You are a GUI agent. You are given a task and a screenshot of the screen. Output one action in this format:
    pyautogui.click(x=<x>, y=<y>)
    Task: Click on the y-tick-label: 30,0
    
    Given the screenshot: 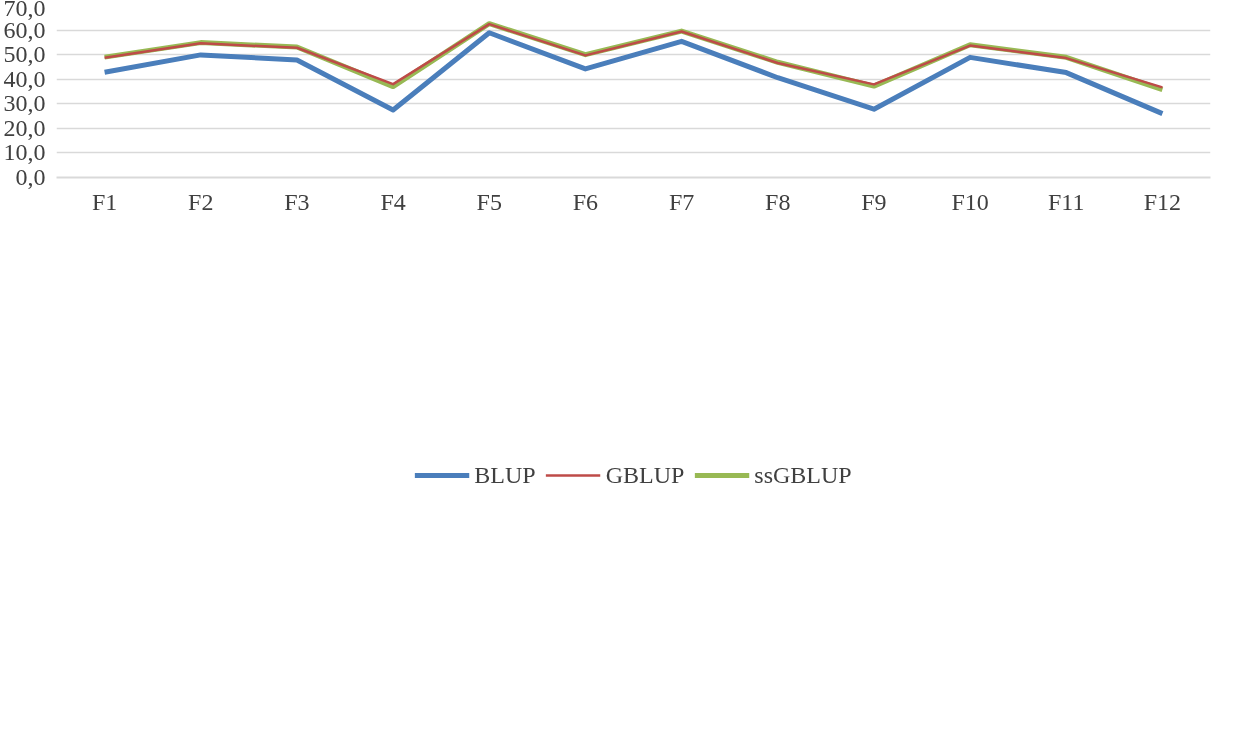 What is the action you would take?
    pyautogui.click(x=24, y=103)
    